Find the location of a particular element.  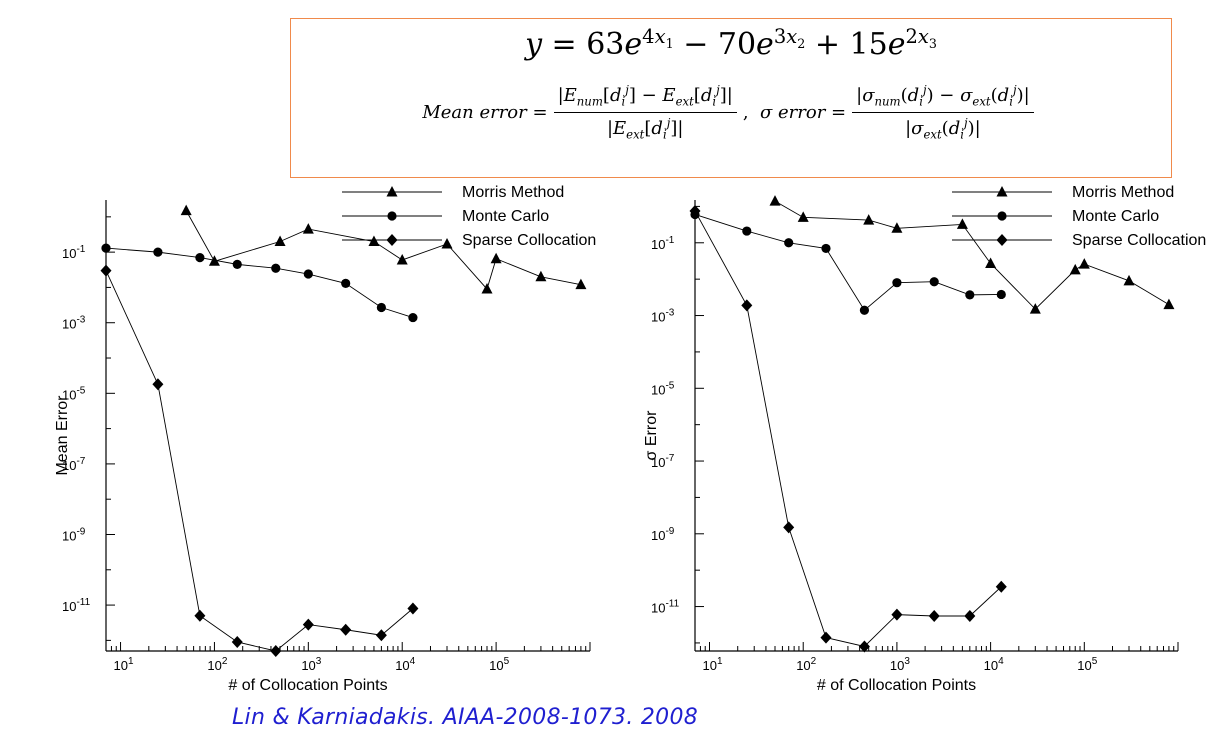

y-axis-label: σ Error is located at coordinates (651, 435).